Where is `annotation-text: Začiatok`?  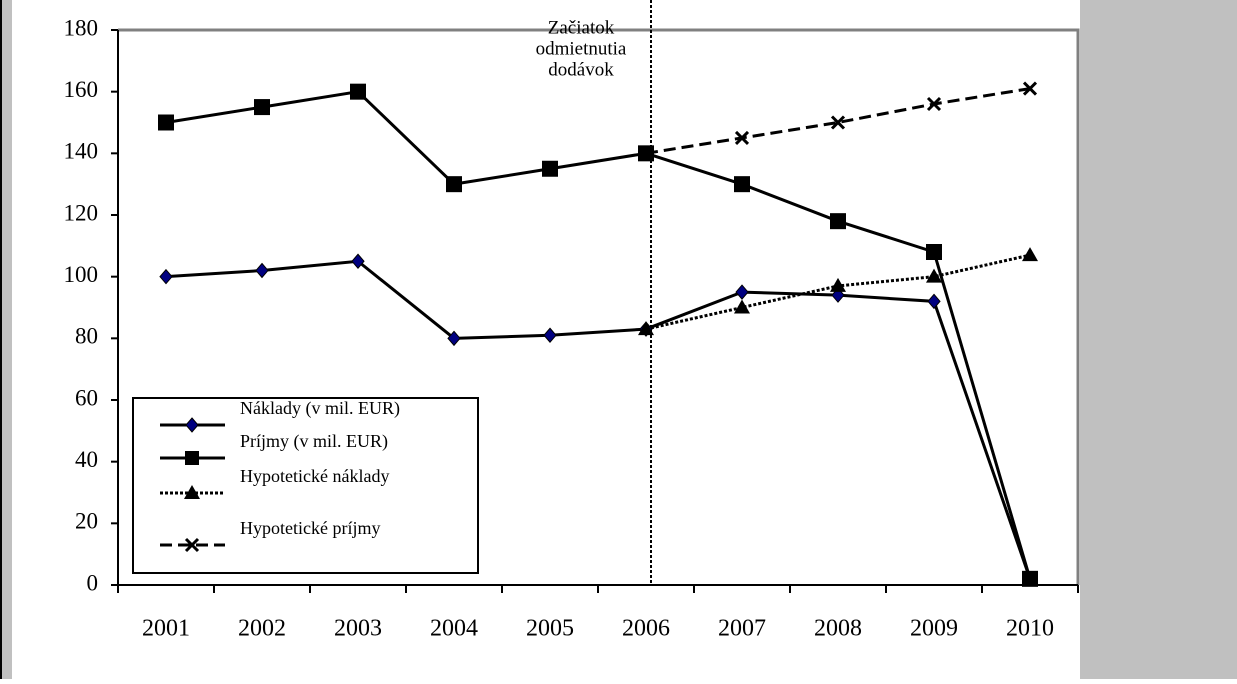 annotation-text: Začiatok is located at coordinates (581, 27).